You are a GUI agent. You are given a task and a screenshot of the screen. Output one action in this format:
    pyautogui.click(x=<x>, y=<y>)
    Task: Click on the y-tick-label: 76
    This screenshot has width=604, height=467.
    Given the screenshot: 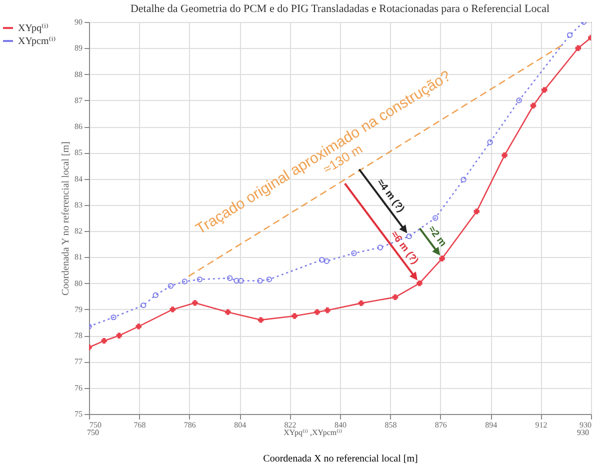 What is the action you would take?
    pyautogui.click(x=78, y=387)
    